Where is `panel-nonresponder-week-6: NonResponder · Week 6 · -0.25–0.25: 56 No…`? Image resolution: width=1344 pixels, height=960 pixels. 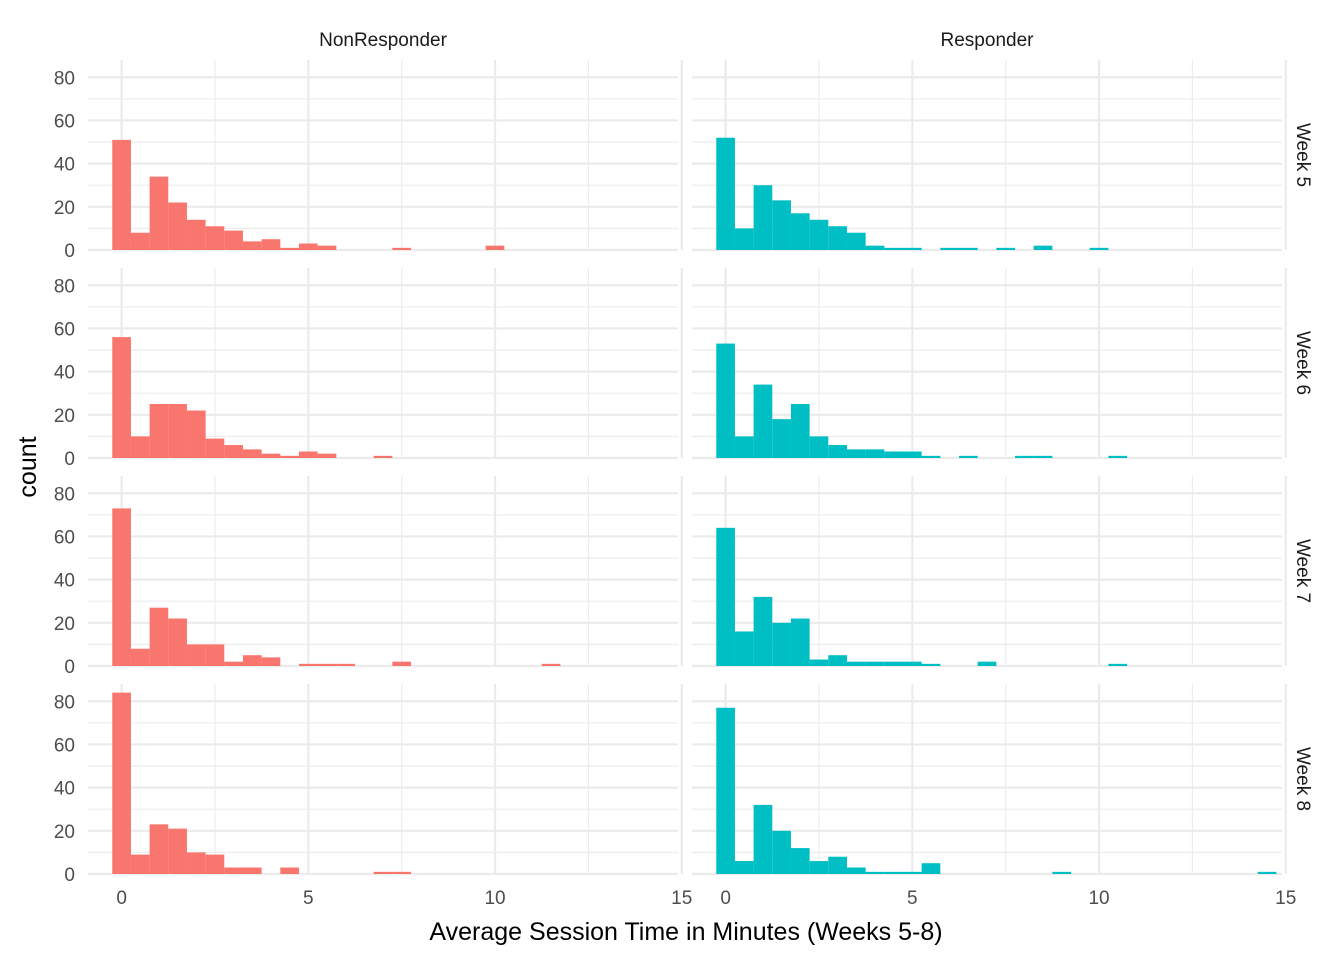
panel-nonresponder-week-6: NonResponder · Week 6 · -0.25–0.25: 56 No… is located at coordinates (385, 364).